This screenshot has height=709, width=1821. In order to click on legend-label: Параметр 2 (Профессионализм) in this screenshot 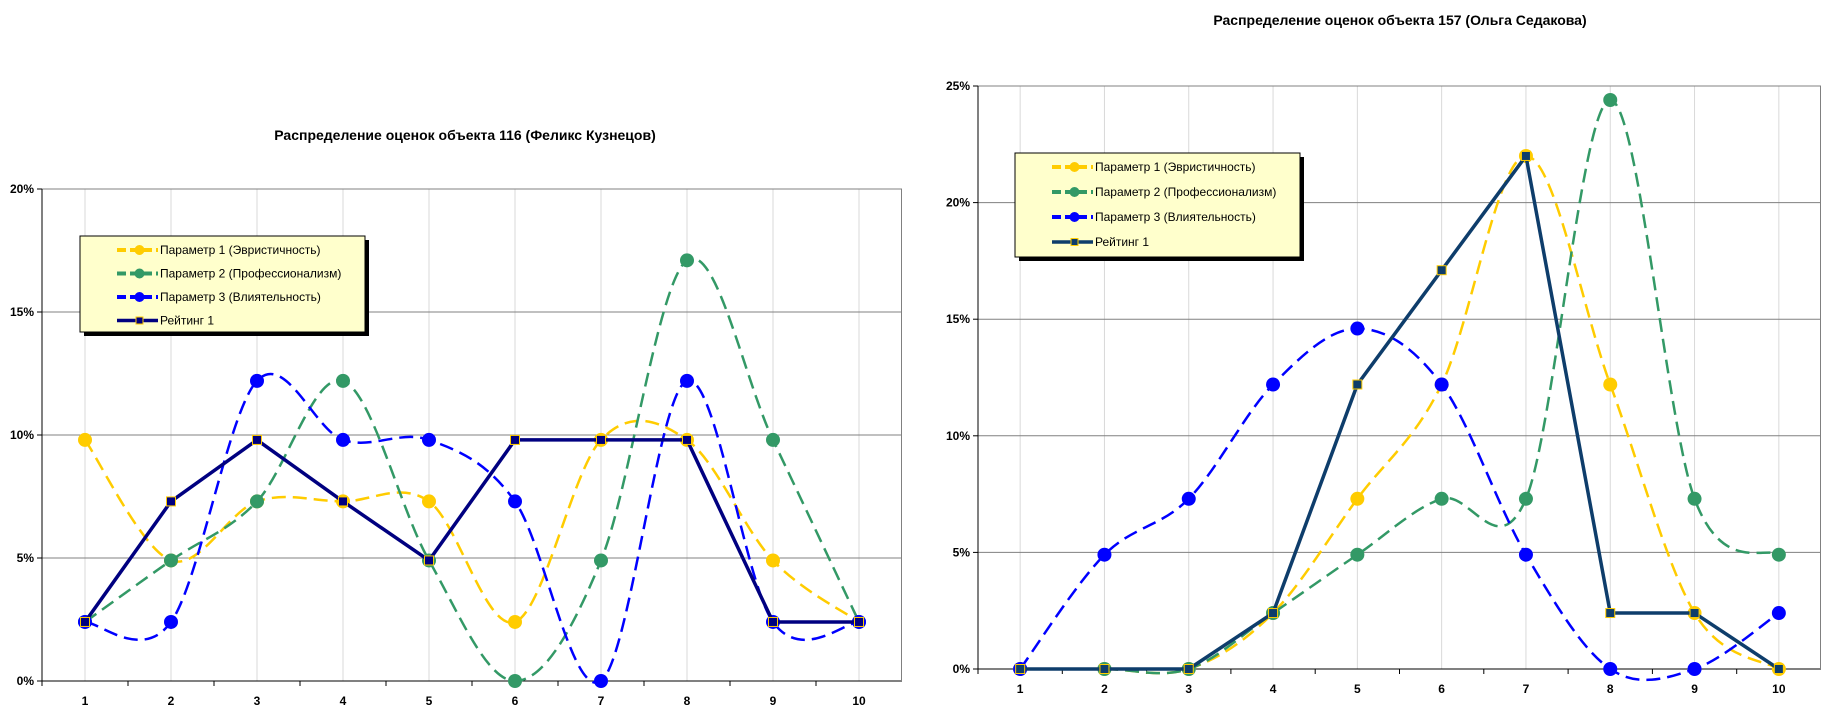, I will do `click(1185, 192)`.